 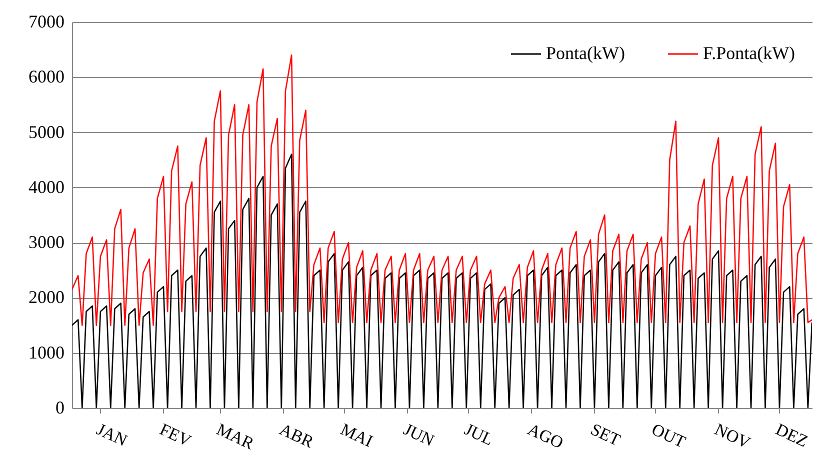 What do you see at coordinates (46, 186) in the screenshot?
I see `y-tick-label: 4000` at bounding box center [46, 186].